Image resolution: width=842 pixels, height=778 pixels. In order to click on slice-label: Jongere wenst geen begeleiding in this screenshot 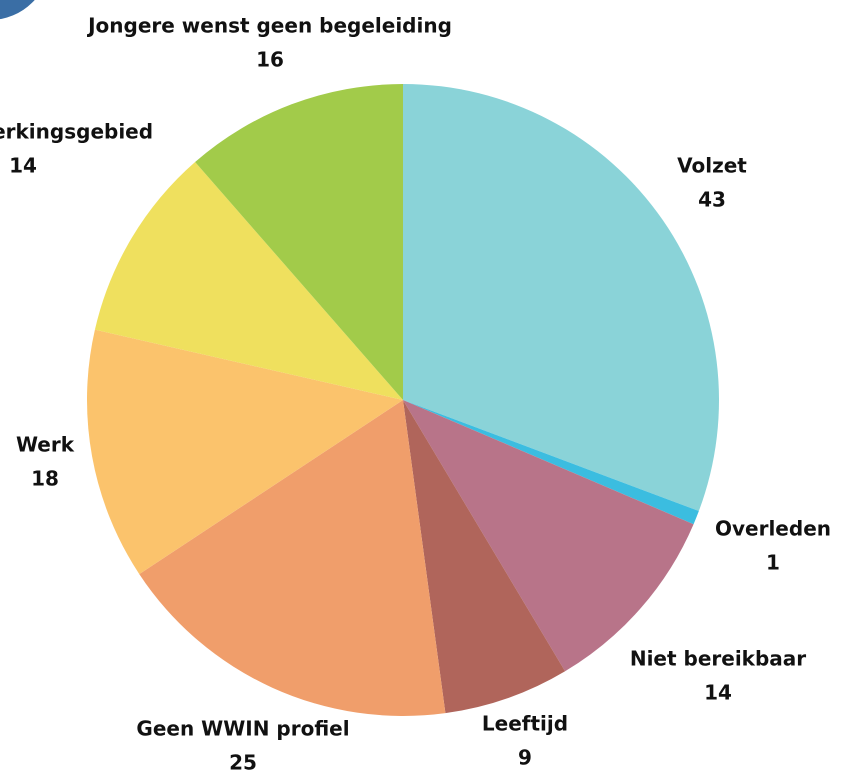, I will do `click(269, 26)`.